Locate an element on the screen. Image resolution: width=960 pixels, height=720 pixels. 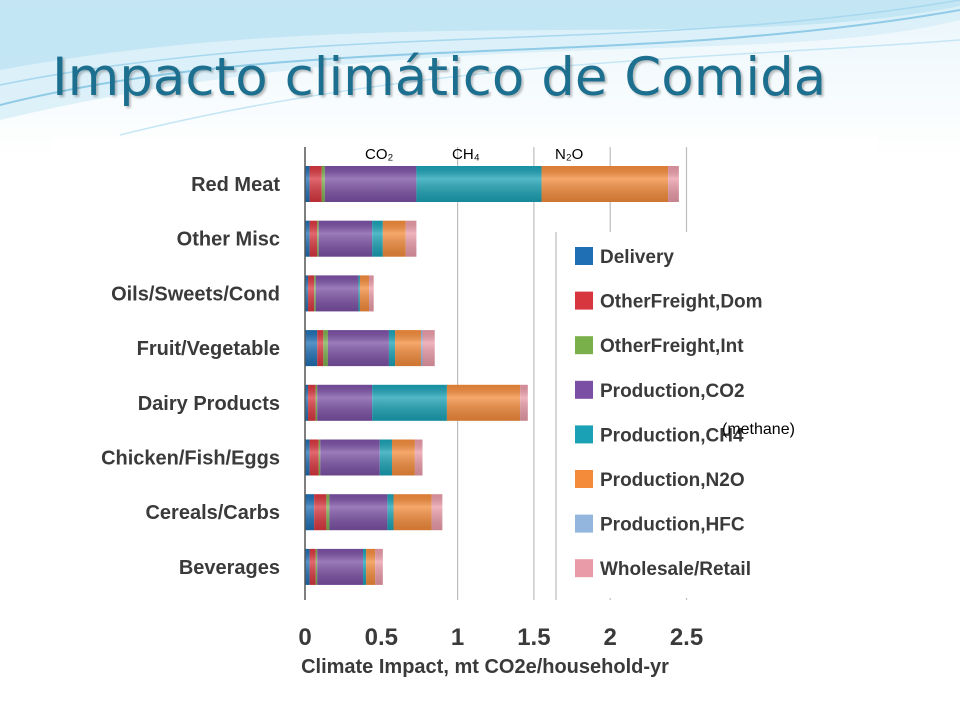
bar-shading-fruit-vegetable is located at coordinates (370, 348).